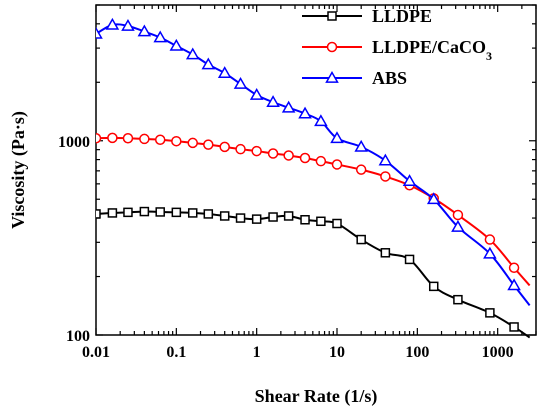  Describe the element at coordinates (498, 352) in the screenshot. I see `x-tick-label: 1000` at that location.